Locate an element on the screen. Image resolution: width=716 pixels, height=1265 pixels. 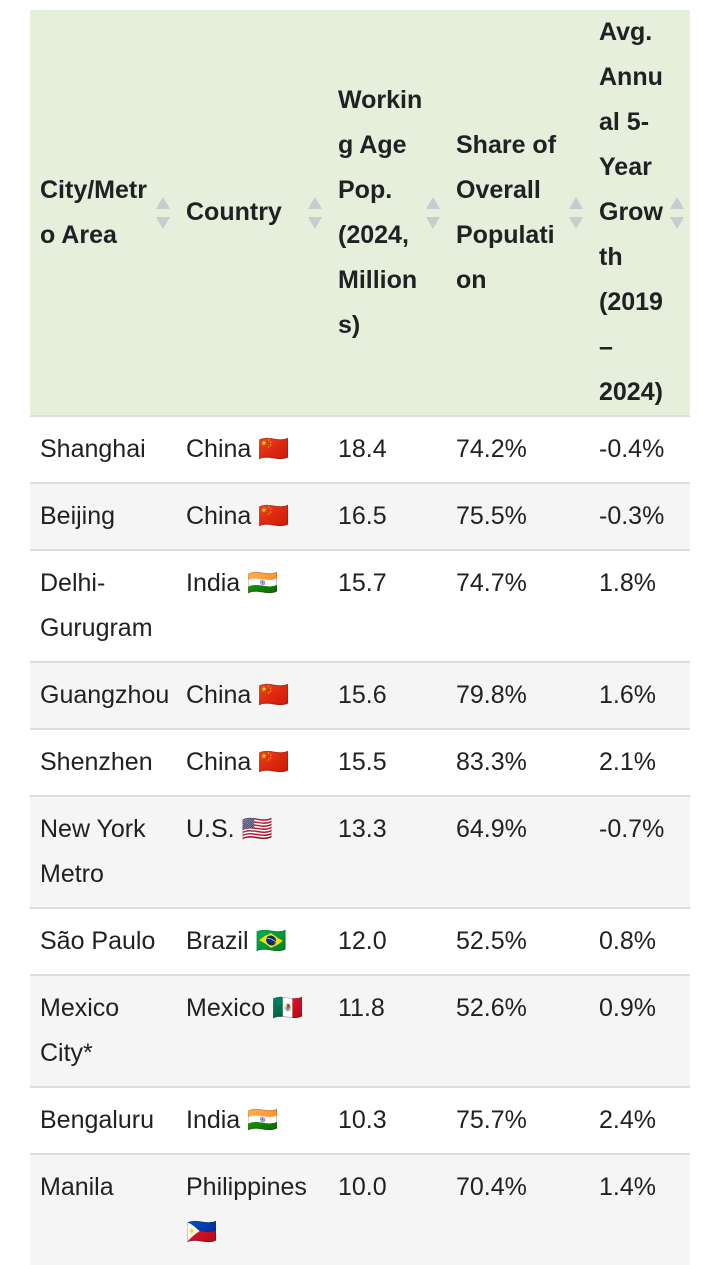
table-cell: 75.7% is located at coordinates (517, 1120).